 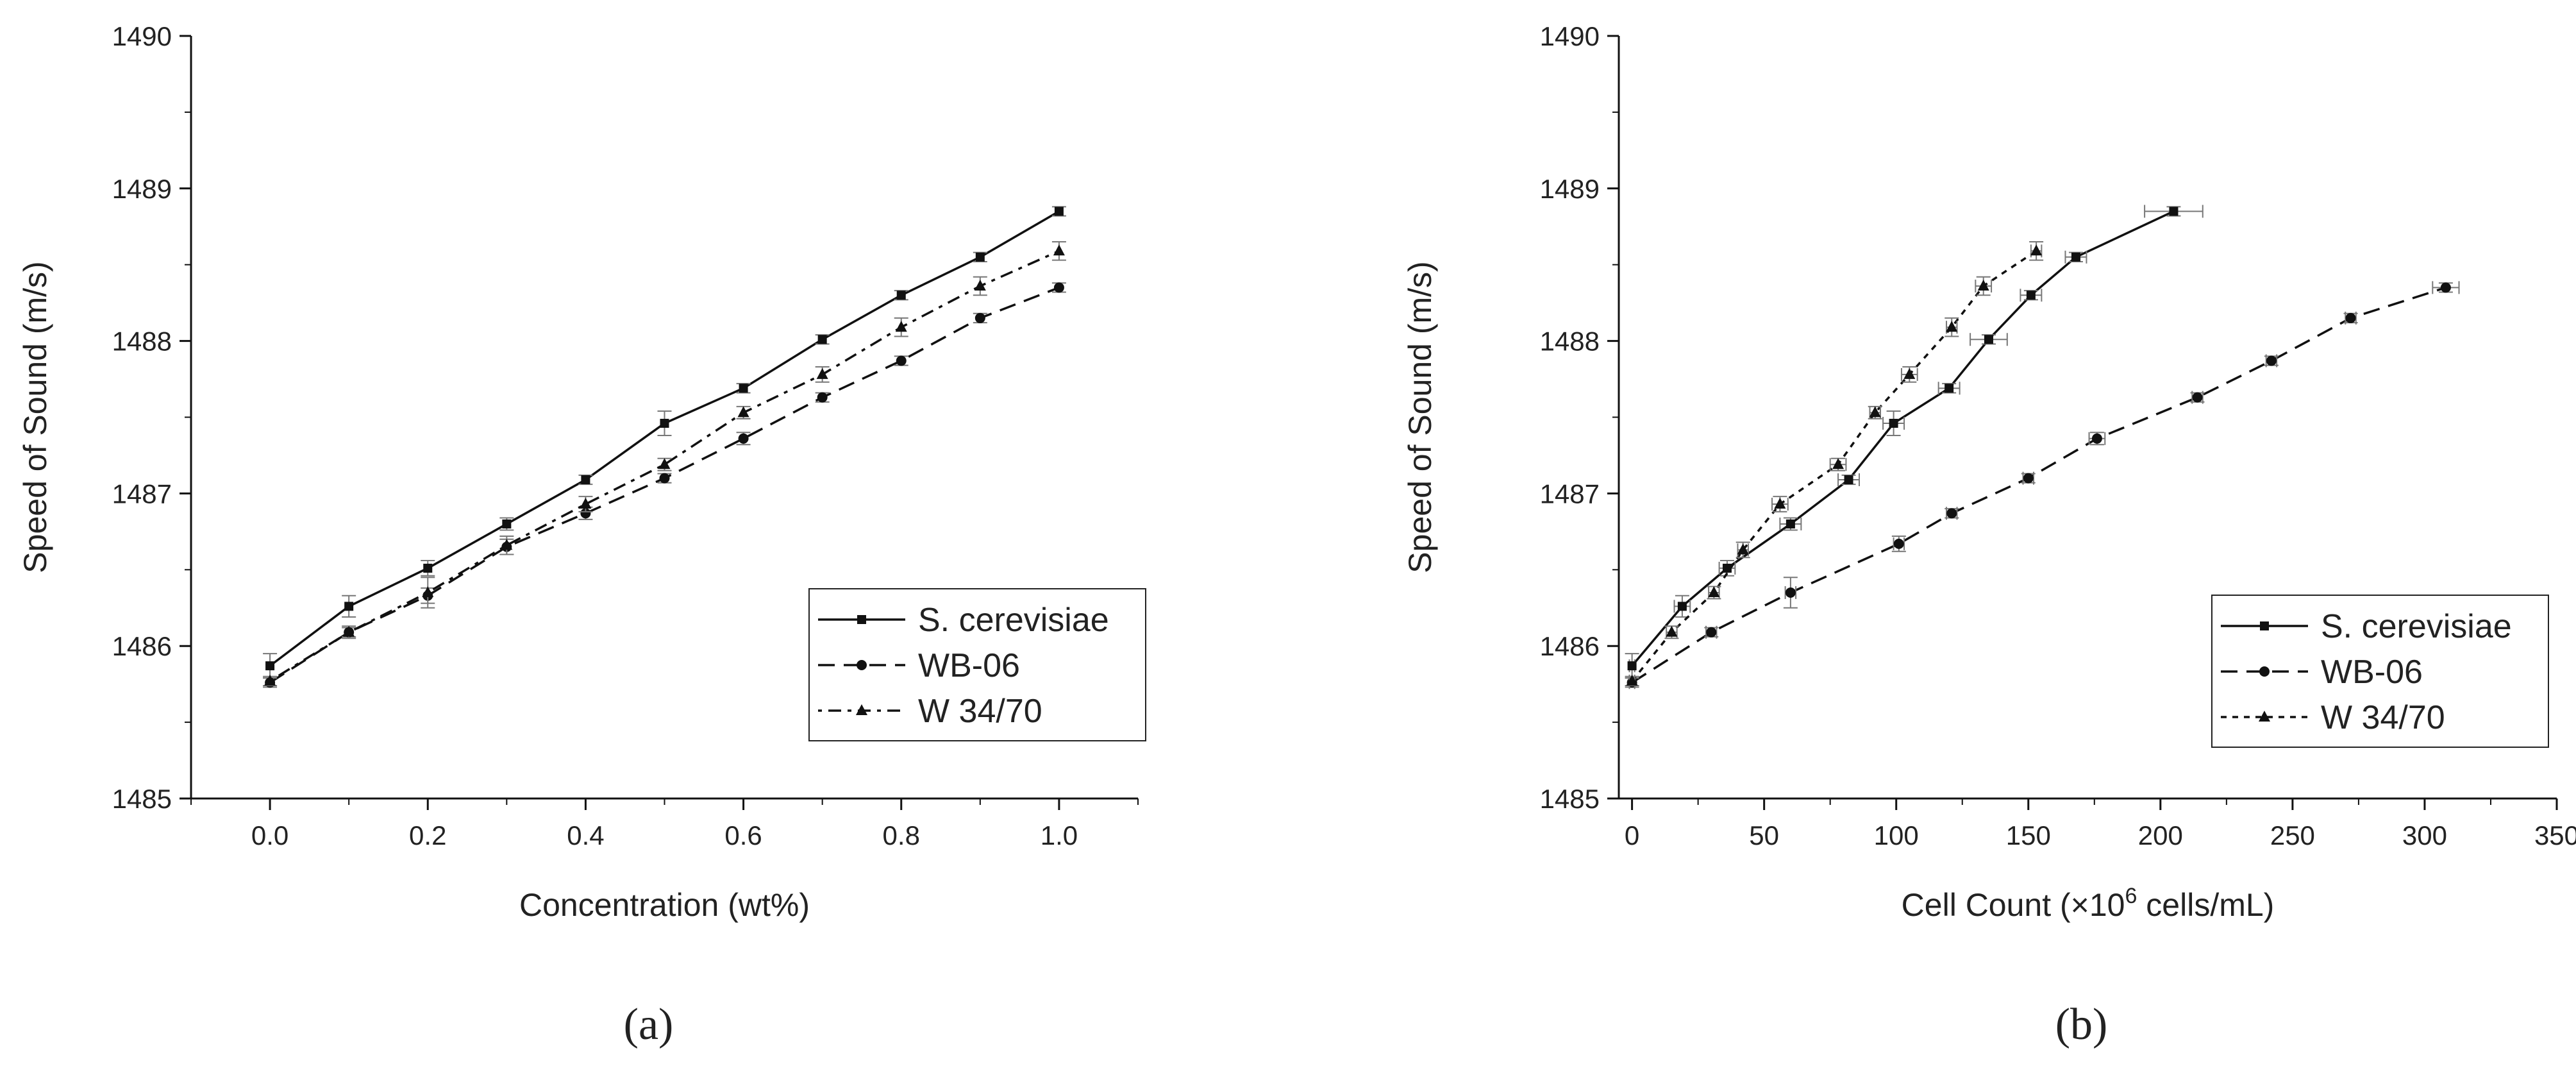 What do you see at coordinates (2383, 717) in the screenshot?
I see `panel-b-legend-label: W 34/70` at bounding box center [2383, 717].